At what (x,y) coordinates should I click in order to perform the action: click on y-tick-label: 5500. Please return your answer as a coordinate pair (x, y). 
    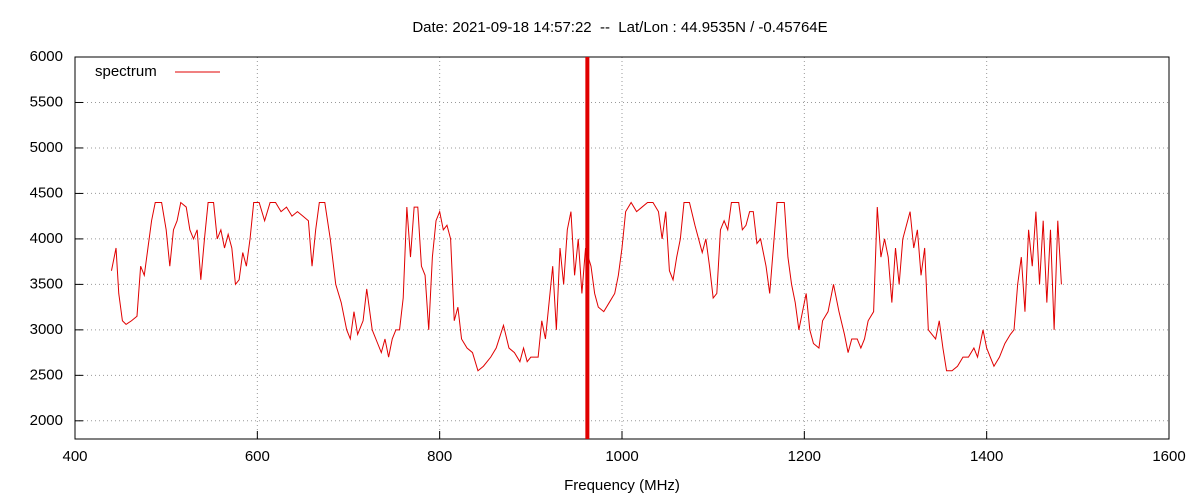
    Looking at the image, I should click on (46, 101).